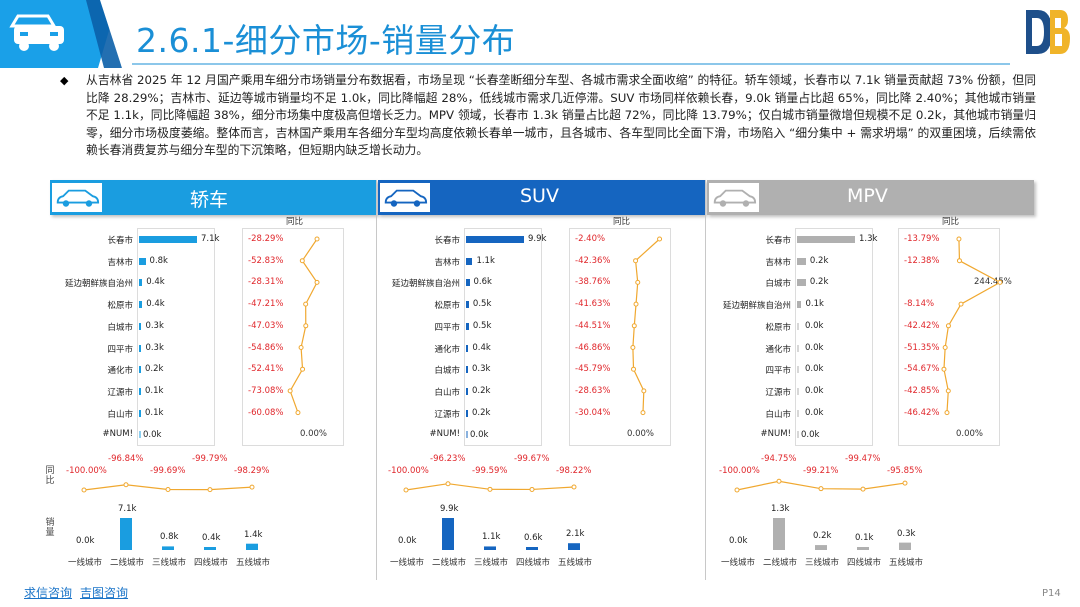  Describe the element at coordinates (447, 392) in the screenshot. I see `city-label: 白山市` at that location.